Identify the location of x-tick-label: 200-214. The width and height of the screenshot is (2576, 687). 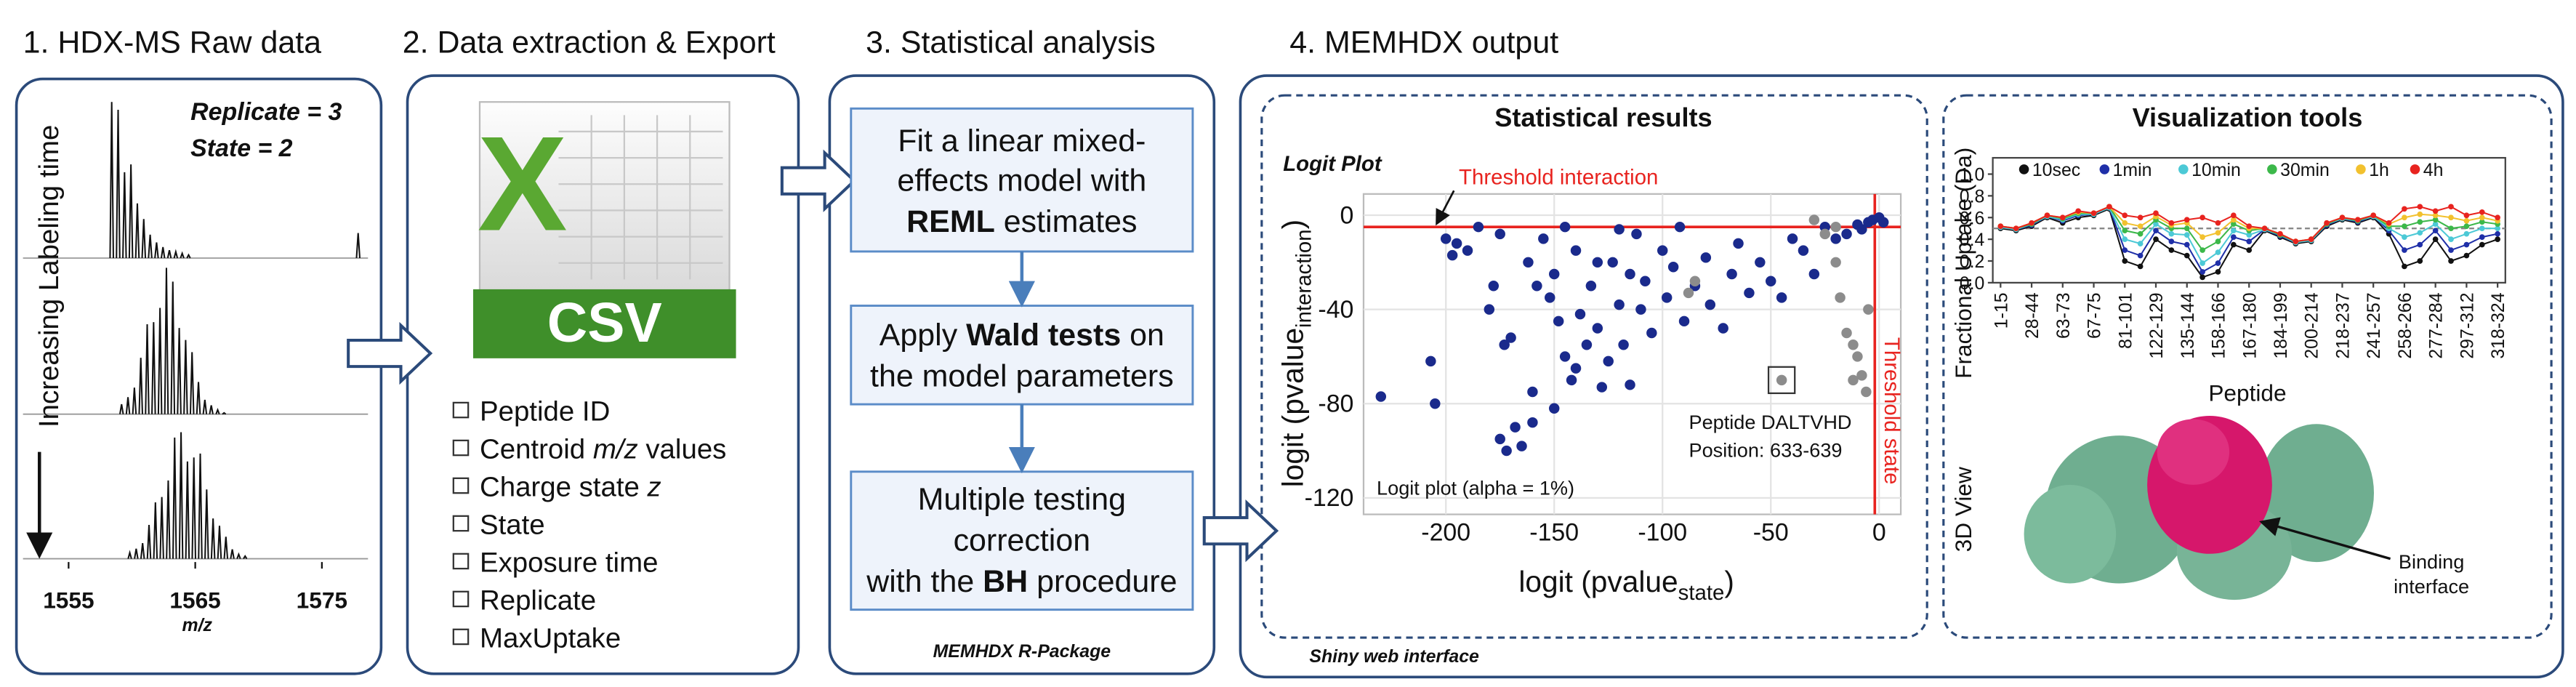
(2312, 325).